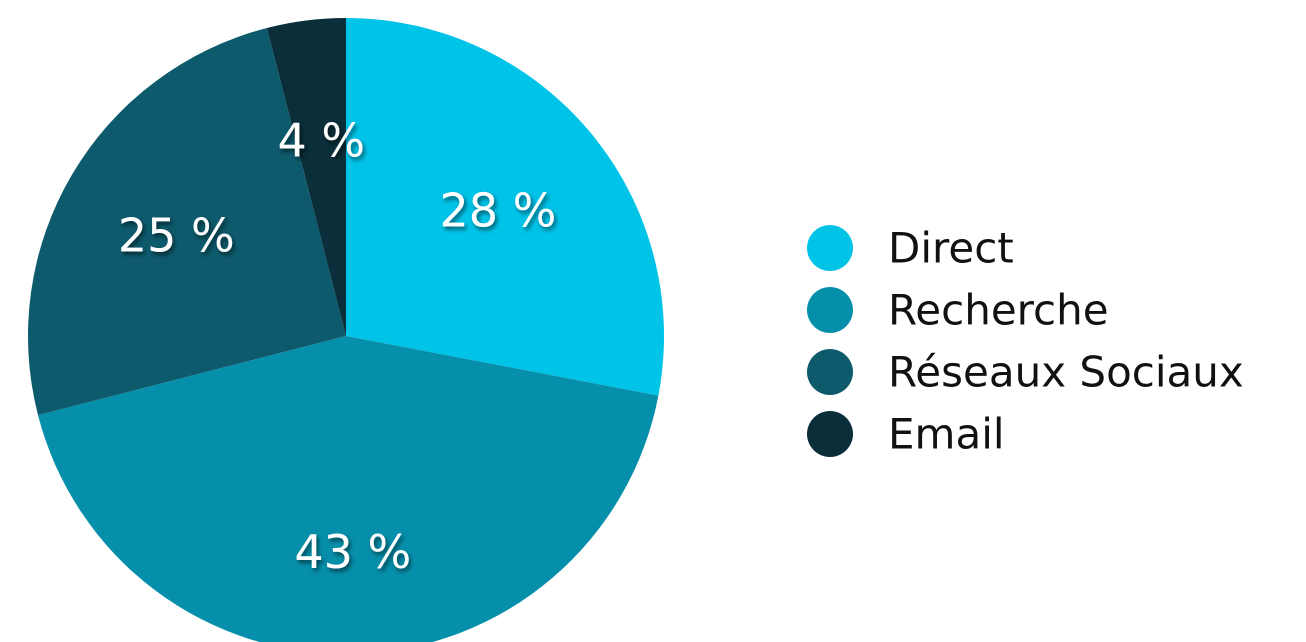  I want to click on legend-label: Réseaux Sociaux, so click(1066, 372).